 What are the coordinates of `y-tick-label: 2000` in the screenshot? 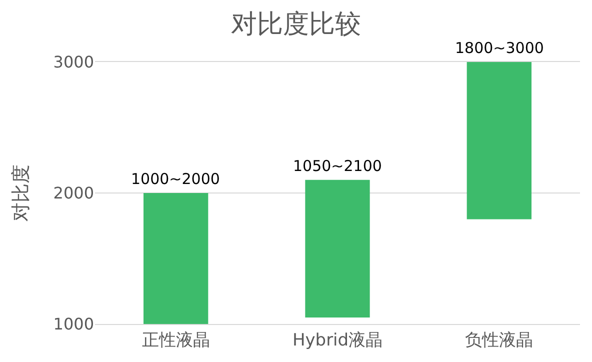 It's located at (73, 193).